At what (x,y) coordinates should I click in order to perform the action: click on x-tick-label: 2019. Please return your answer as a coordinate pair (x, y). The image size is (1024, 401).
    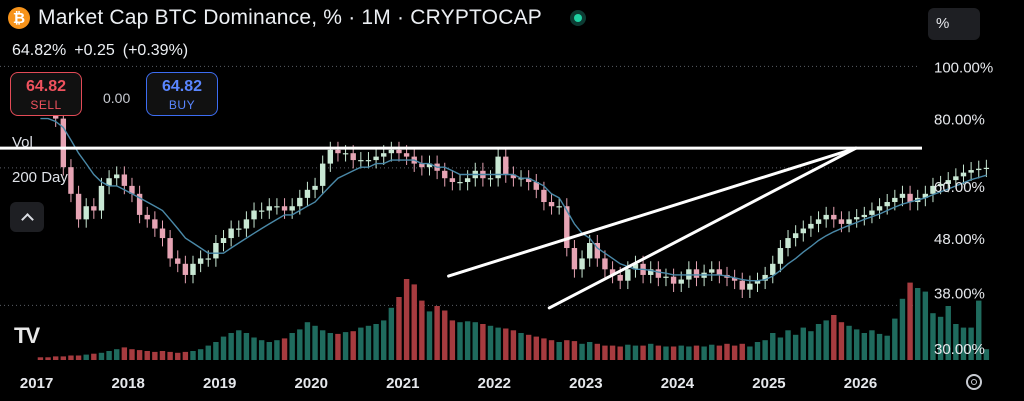
    Looking at the image, I should click on (219, 383).